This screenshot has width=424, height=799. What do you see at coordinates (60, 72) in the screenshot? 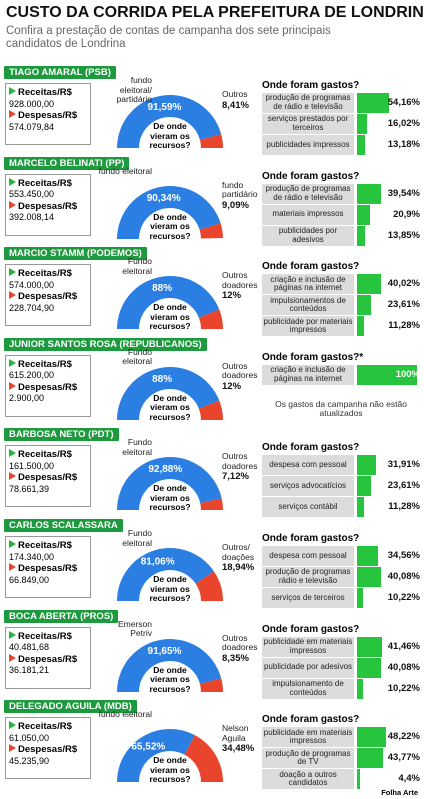
I see `candidate-name: TIAGO AMARAL (PSB)` at bounding box center [60, 72].